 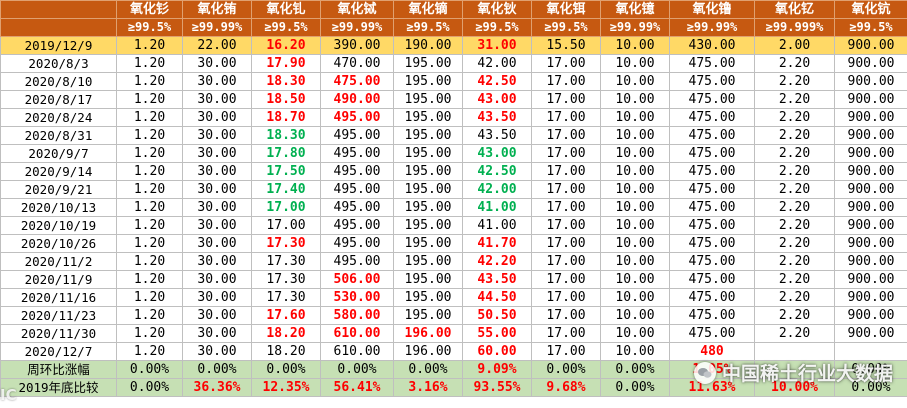 What do you see at coordinates (428, 333) in the screenshot?
I see `price-cell: 196.00` at bounding box center [428, 333].